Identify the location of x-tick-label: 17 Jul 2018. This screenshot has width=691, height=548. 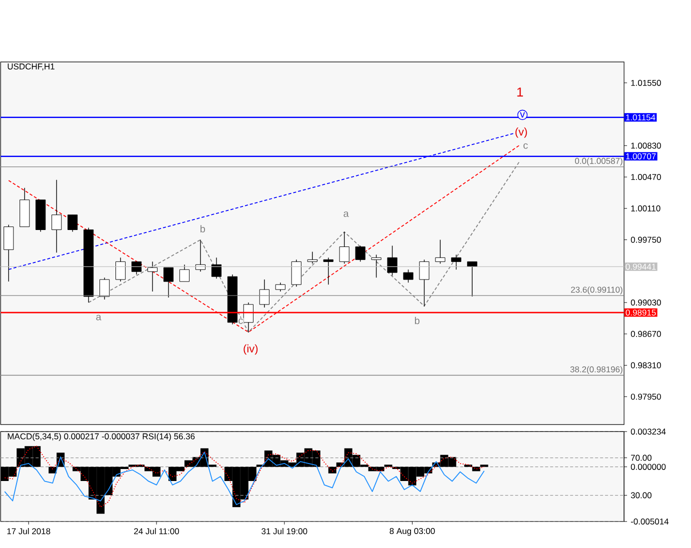
(28, 531).